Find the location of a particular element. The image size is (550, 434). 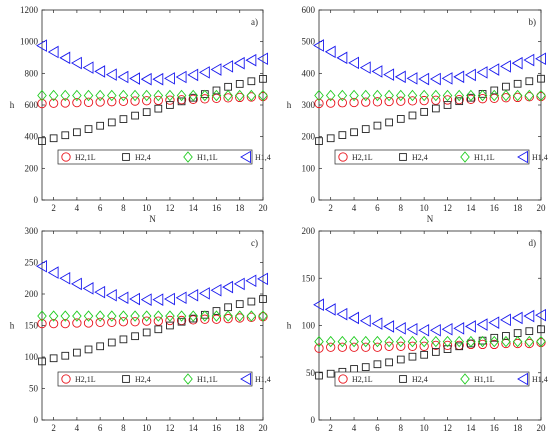

y-tick-label: 600 is located at coordinates (32, 105).